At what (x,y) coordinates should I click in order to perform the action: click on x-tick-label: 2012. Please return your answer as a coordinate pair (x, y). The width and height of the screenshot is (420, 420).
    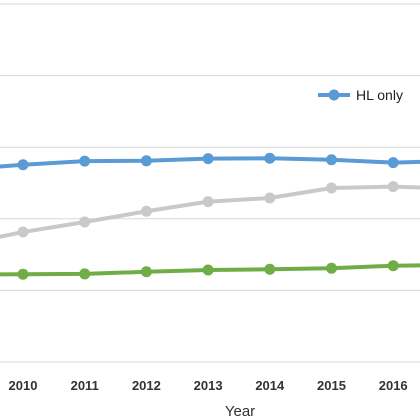
    Looking at the image, I should click on (146, 385).